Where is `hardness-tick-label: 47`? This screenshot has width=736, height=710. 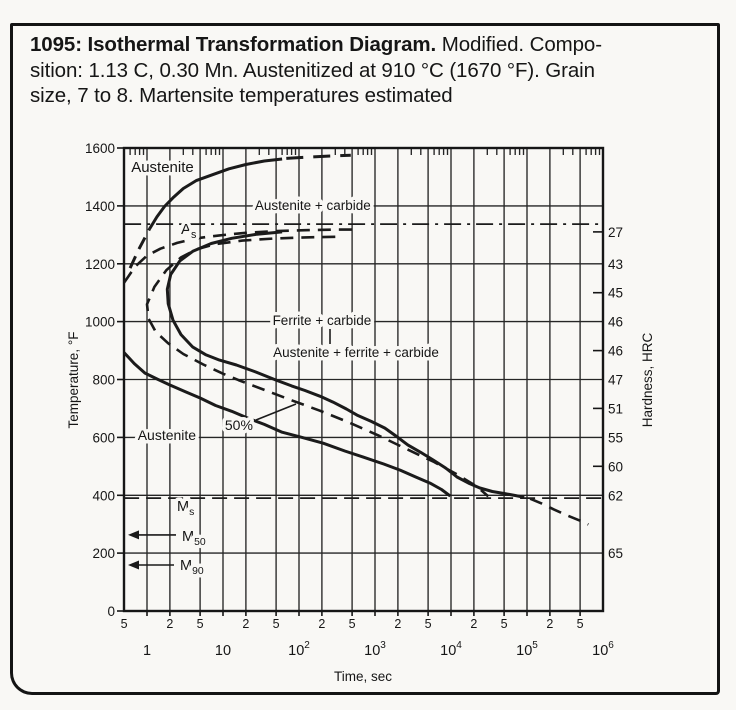 hardness-tick-label: 47 is located at coordinates (615, 380).